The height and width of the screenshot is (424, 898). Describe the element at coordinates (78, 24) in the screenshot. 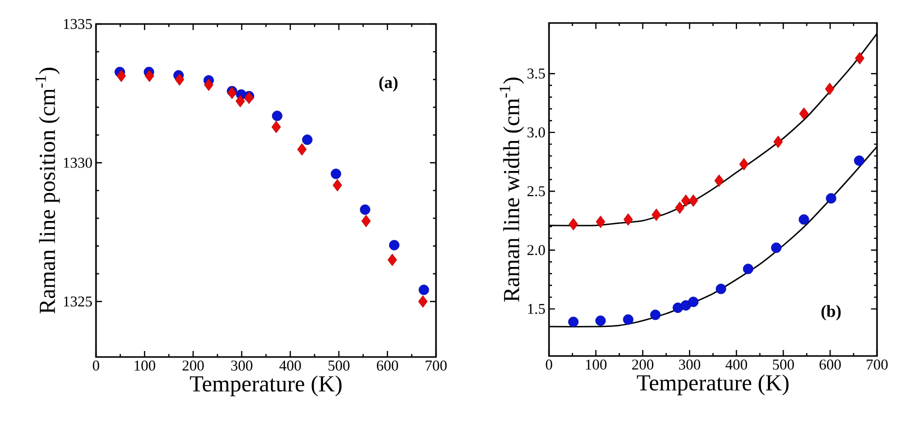

I see `y-tick-label: 1335` at that location.